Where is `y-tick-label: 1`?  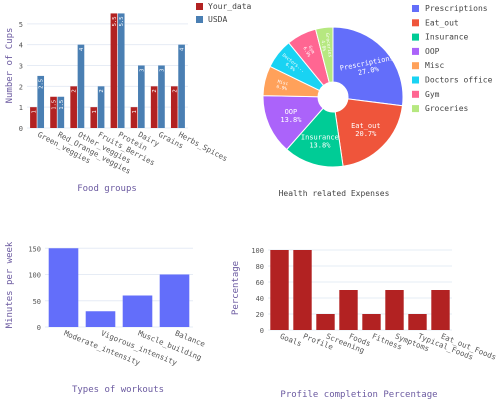
y-tick-label: 1 is located at coordinates (21, 108).